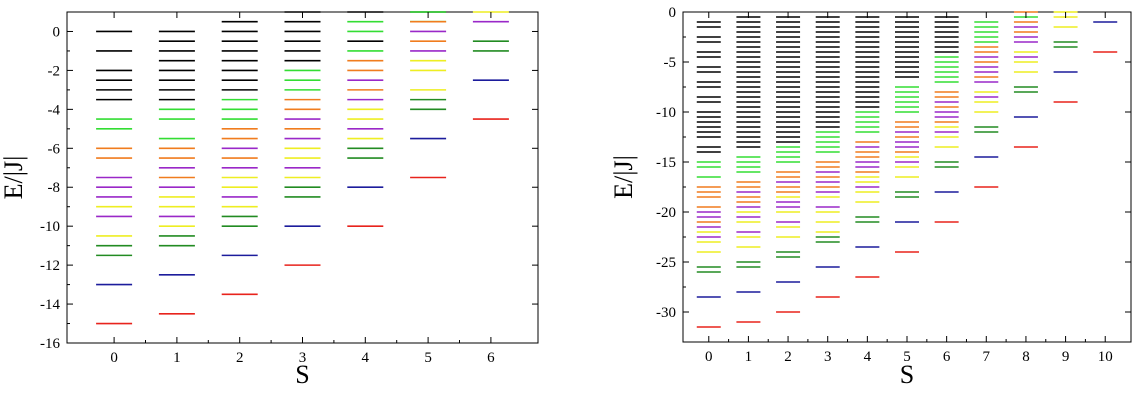 The width and height of the screenshot is (1137, 395). I want to click on left-ytick-label: -12, so click(50, 266).